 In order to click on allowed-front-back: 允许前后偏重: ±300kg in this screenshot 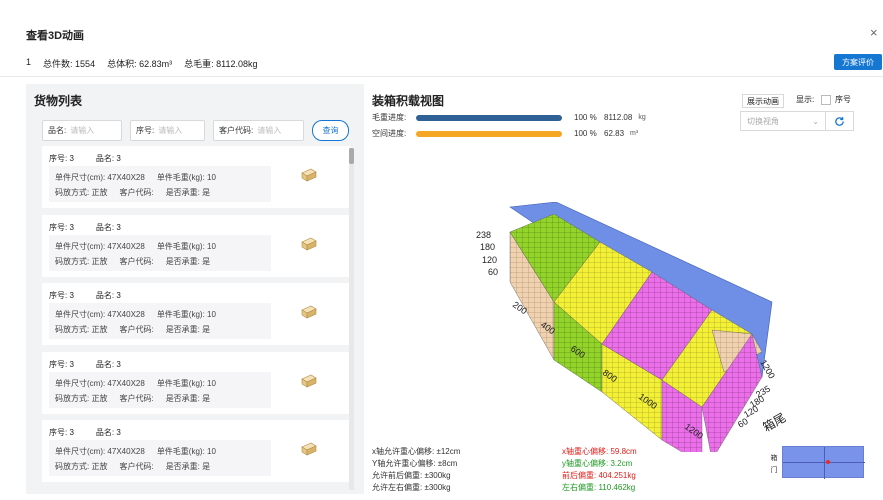, I will do `click(411, 475)`.